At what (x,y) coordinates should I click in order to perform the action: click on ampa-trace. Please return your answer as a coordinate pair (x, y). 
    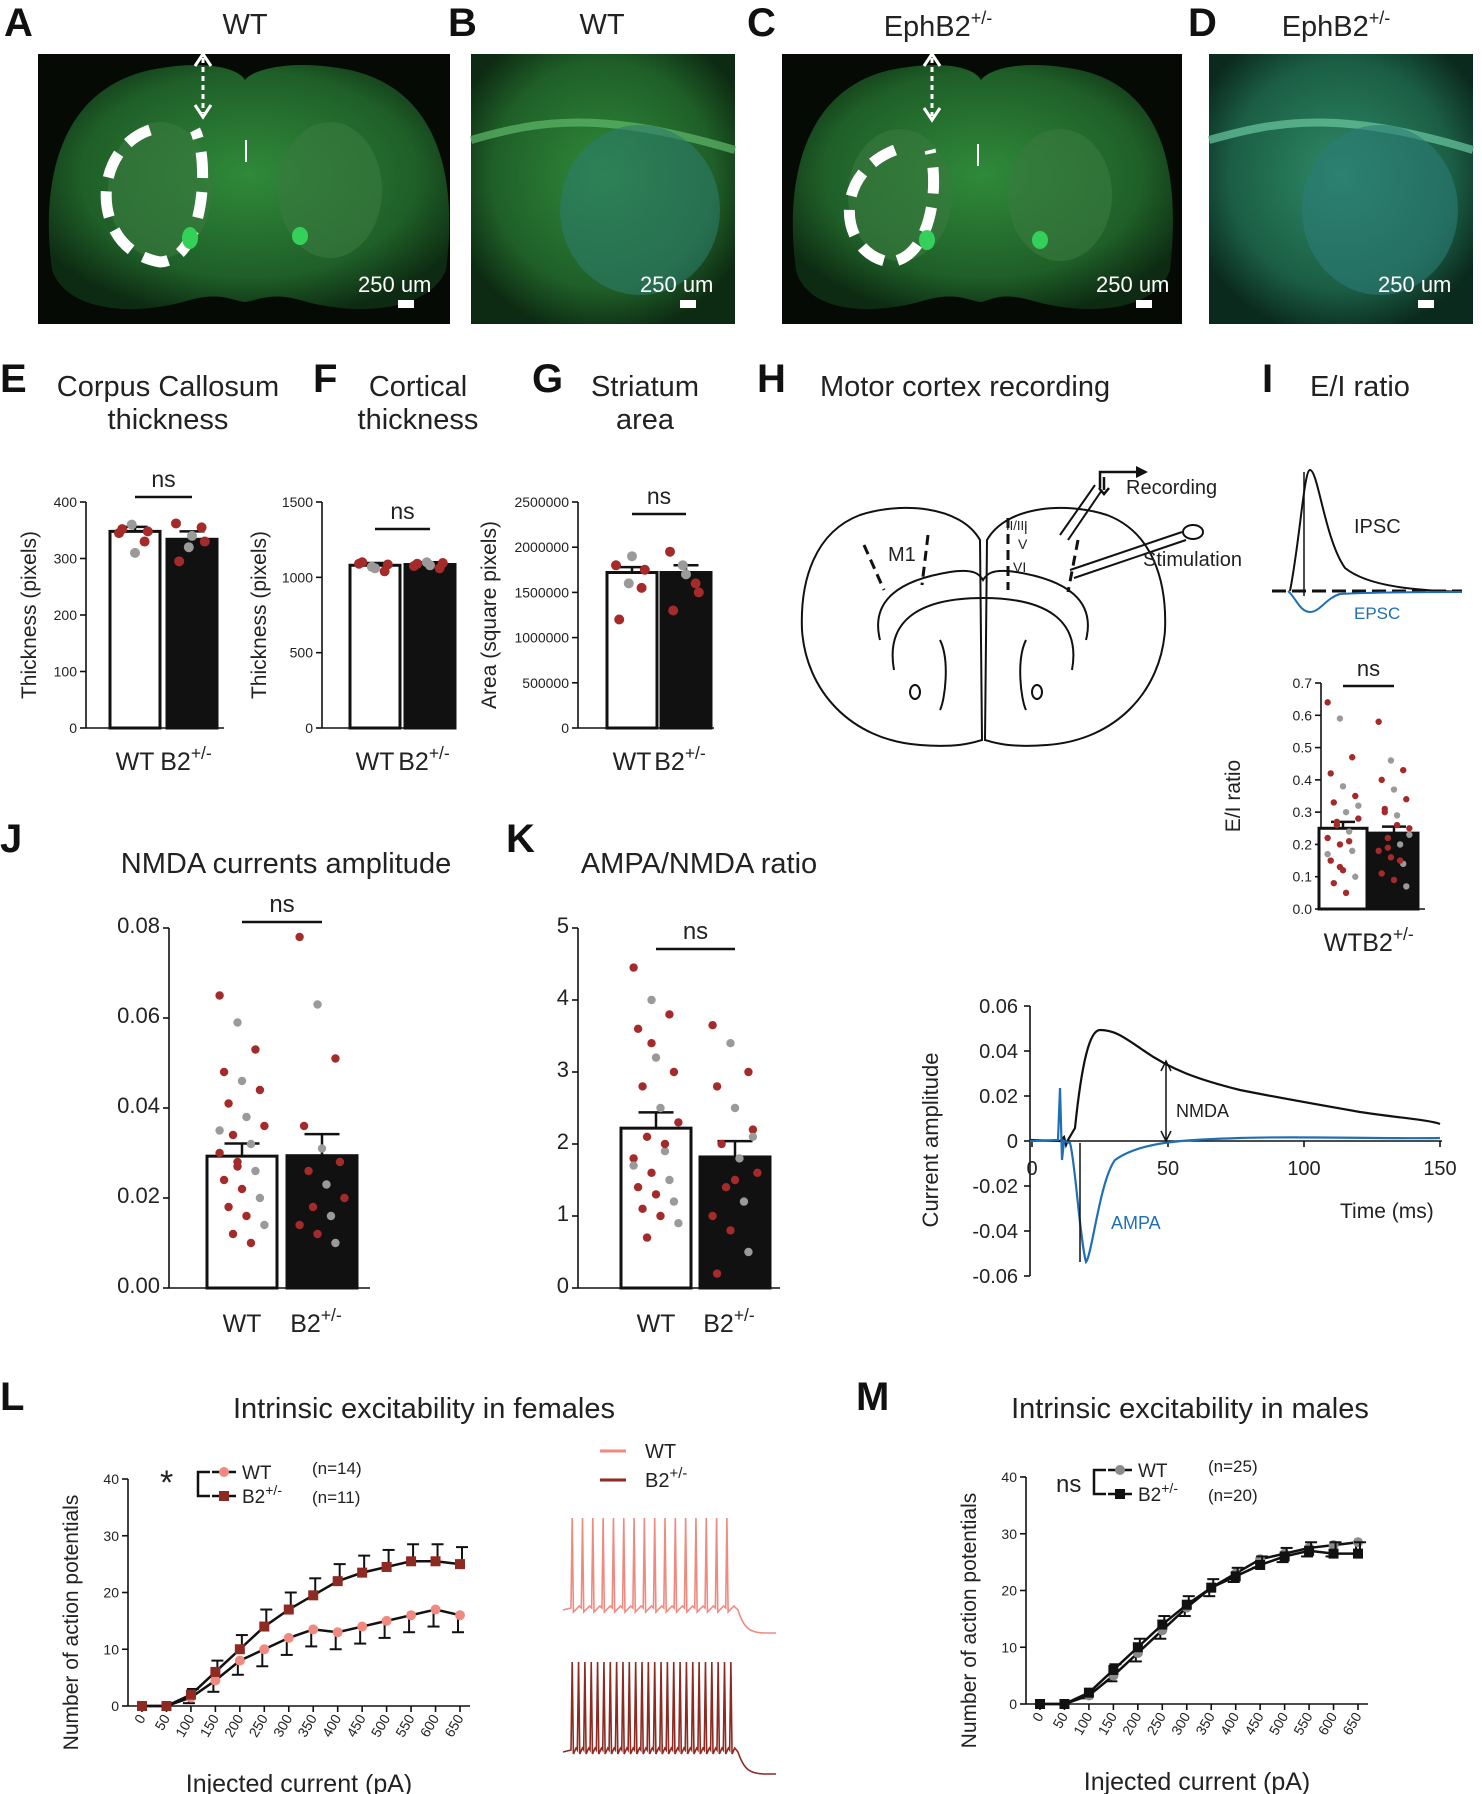
    Looking at the image, I should click on (1235, 1176).